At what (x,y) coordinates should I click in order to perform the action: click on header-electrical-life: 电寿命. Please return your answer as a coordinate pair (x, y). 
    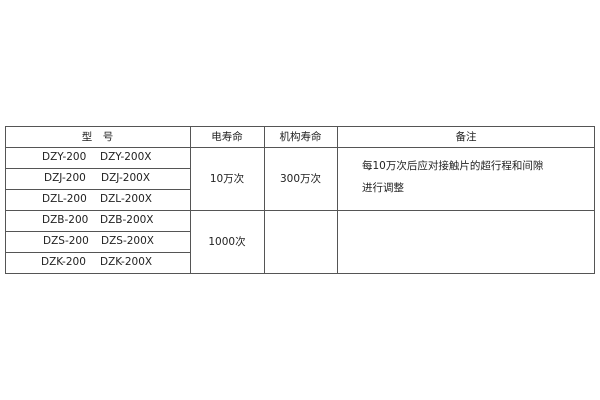
    Looking at the image, I should click on (227, 137).